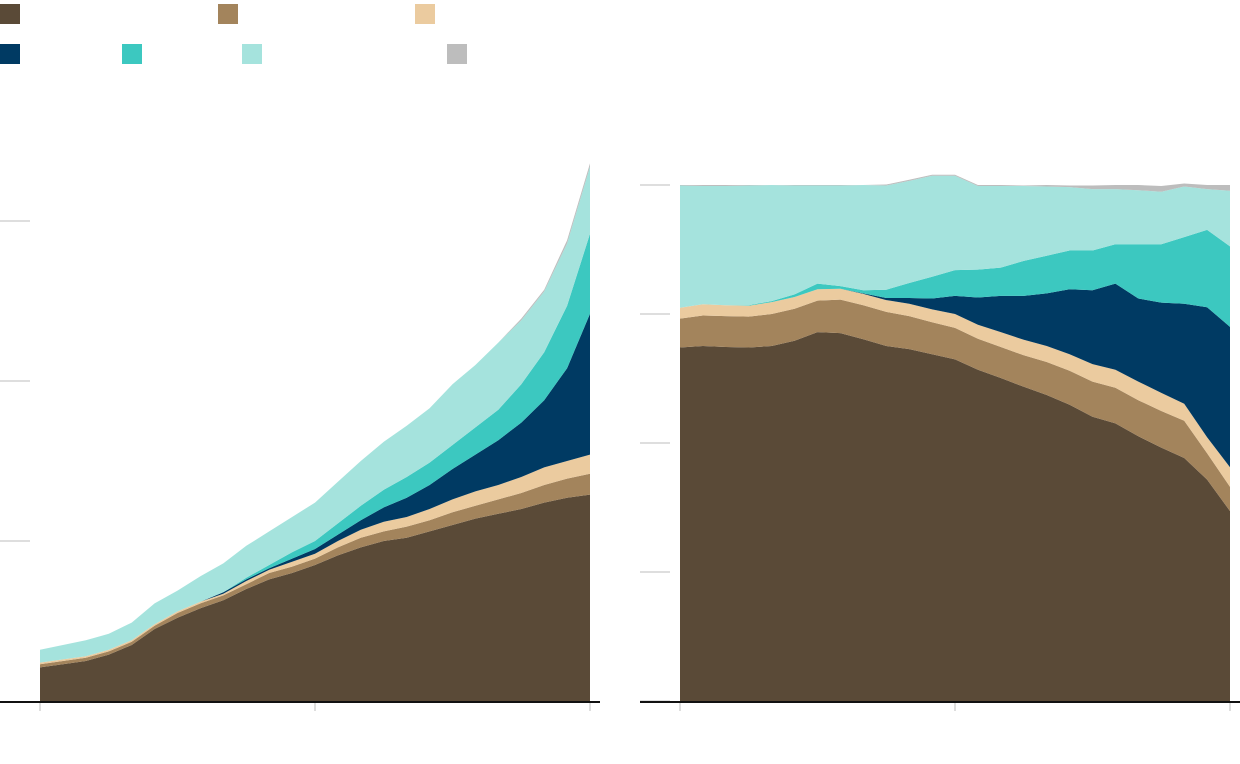 This screenshot has width=1240, height=764. Describe the element at coordinates (955, 375) in the screenshot. I see `area-series-s4` at that location.